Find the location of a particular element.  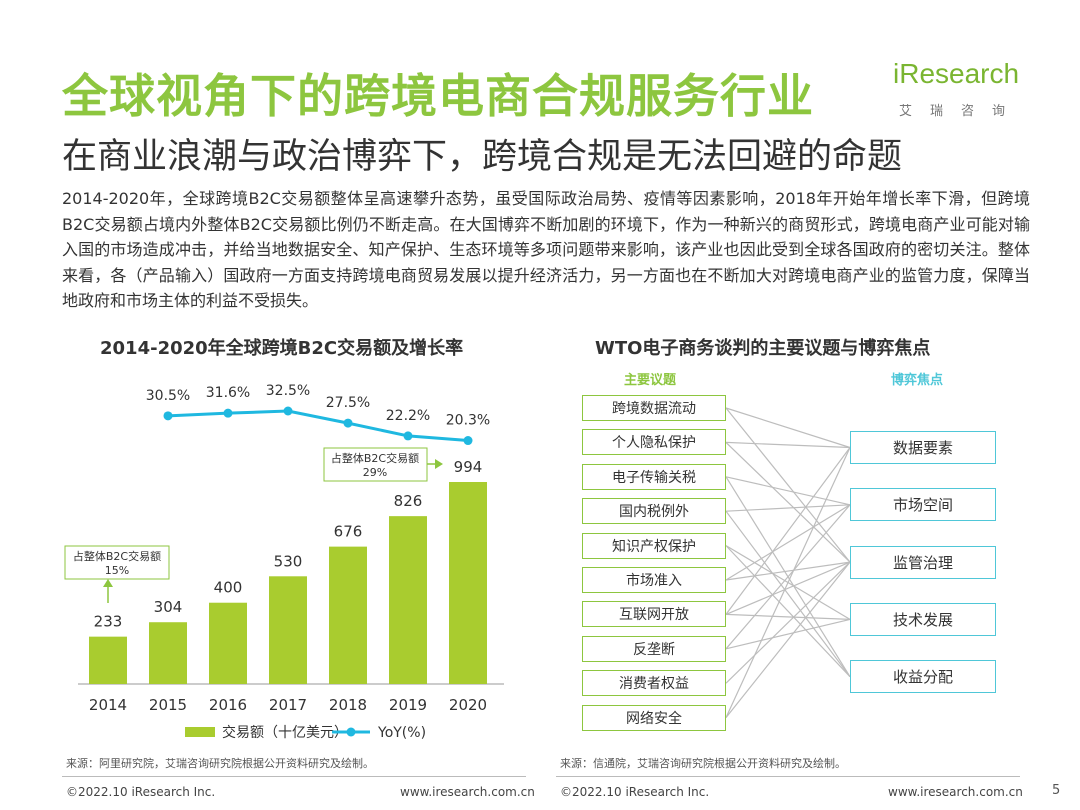

footer-divider-right is located at coordinates (788, 776).